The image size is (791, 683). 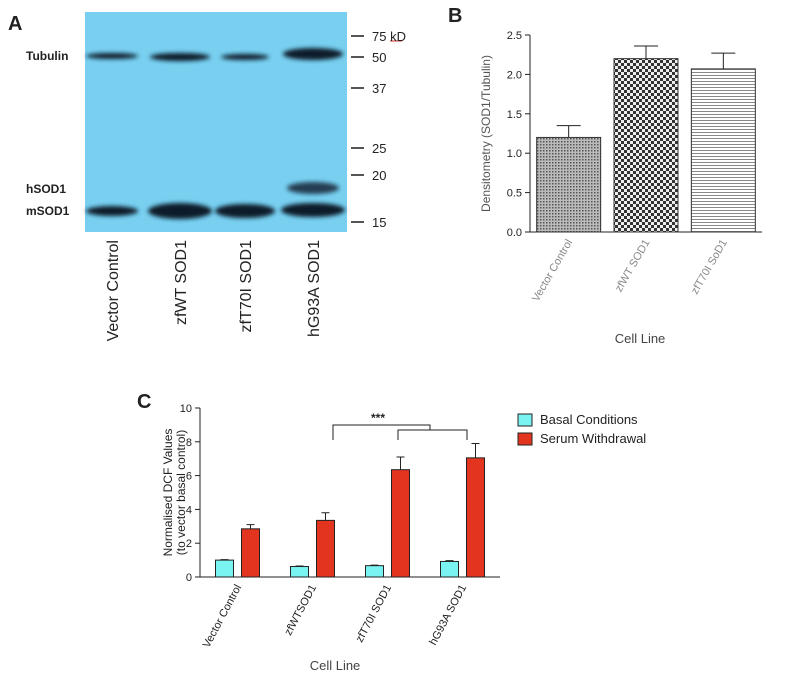 What do you see at coordinates (379, 175) in the screenshot?
I see `ladder-label: 20` at bounding box center [379, 175].